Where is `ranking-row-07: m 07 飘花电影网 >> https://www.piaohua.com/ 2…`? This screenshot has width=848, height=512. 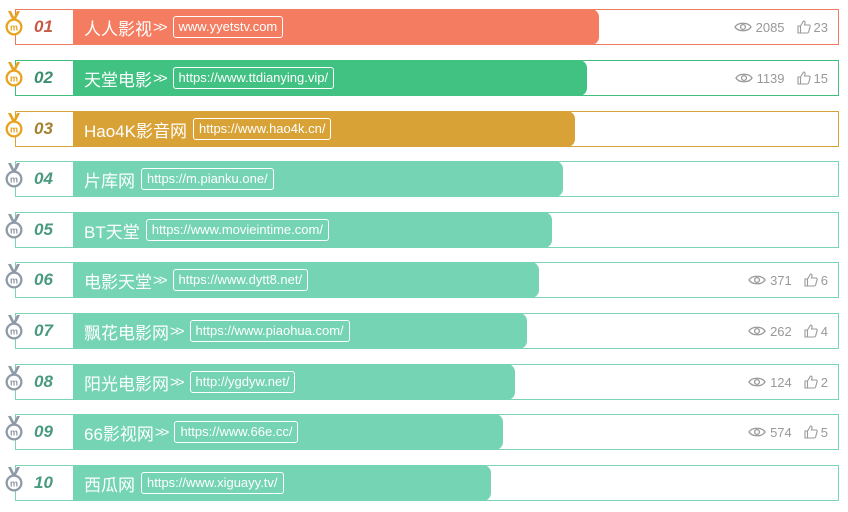
ranking-row-07: m 07 飘花电影网 >> https://www.piaohua.com/ 2… is located at coordinates (422, 331).